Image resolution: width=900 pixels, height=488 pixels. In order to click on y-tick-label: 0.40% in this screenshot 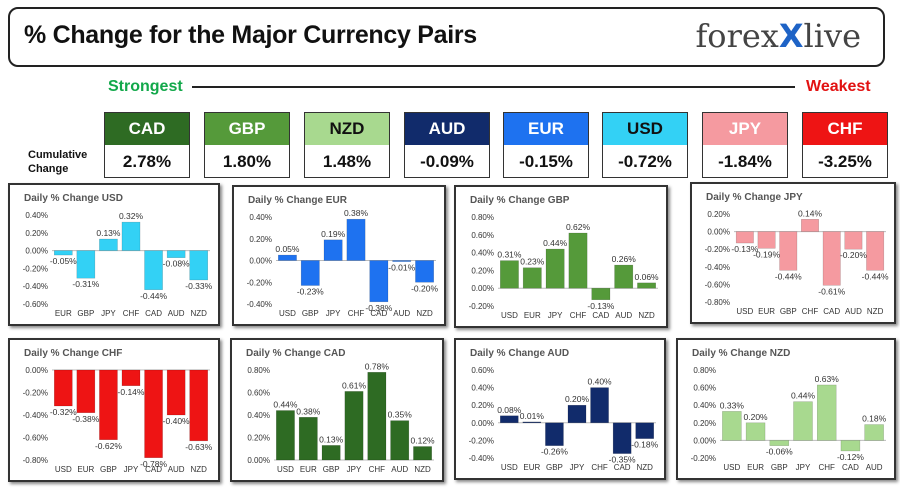, I will do `click(482, 388)`.